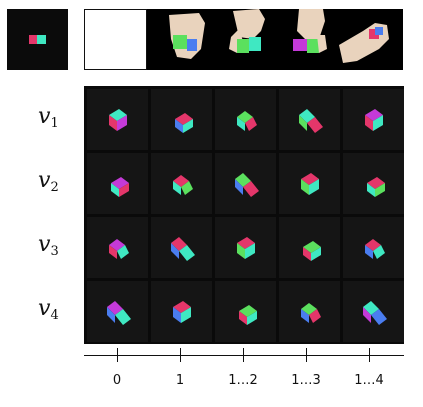 The height and width of the screenshot is (407, 423). I want to click on robot-hand-icon, so click(279, 36).